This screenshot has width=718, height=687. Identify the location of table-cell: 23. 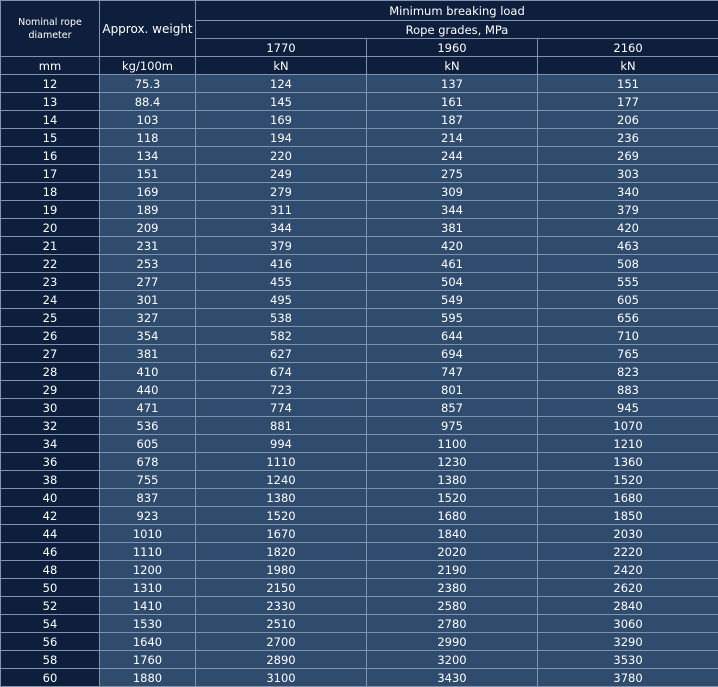
(50, 282).